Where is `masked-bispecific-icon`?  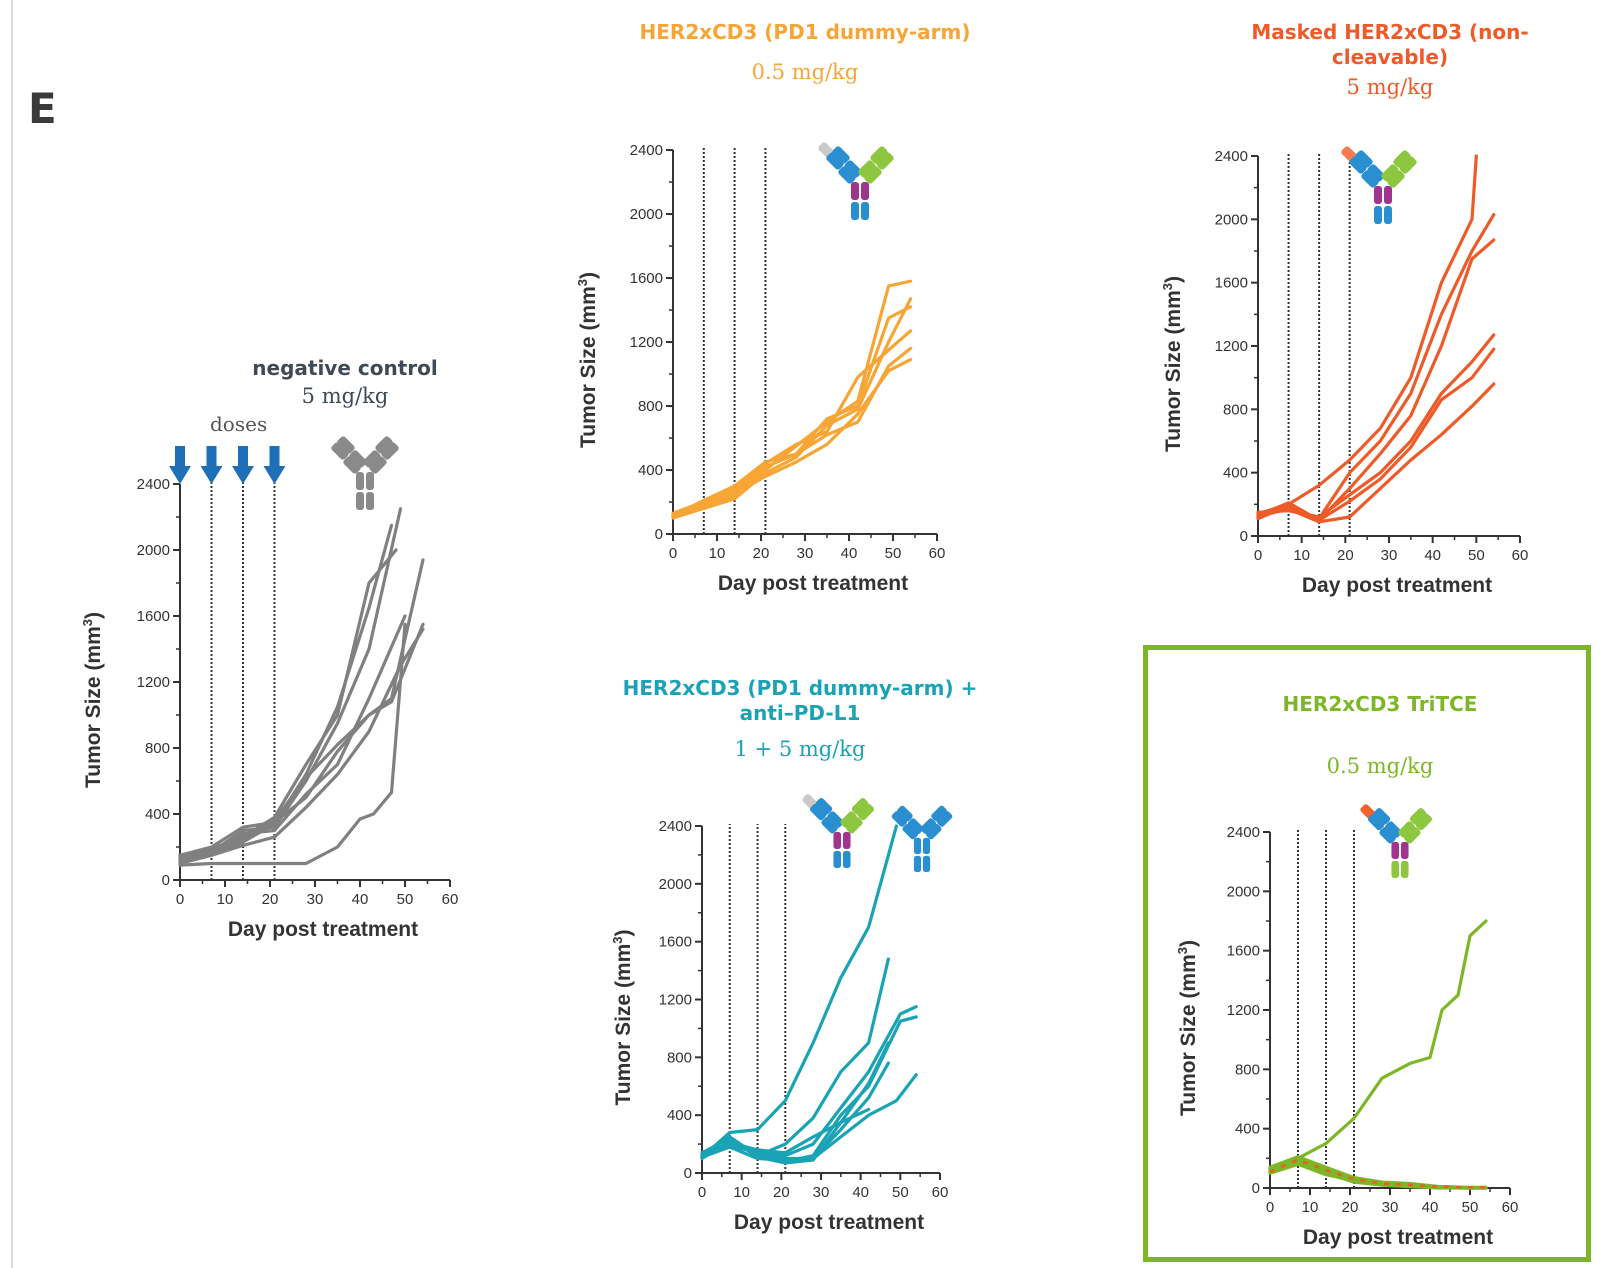
masked-bispecific-icon is located at coordinates (1379, 185).